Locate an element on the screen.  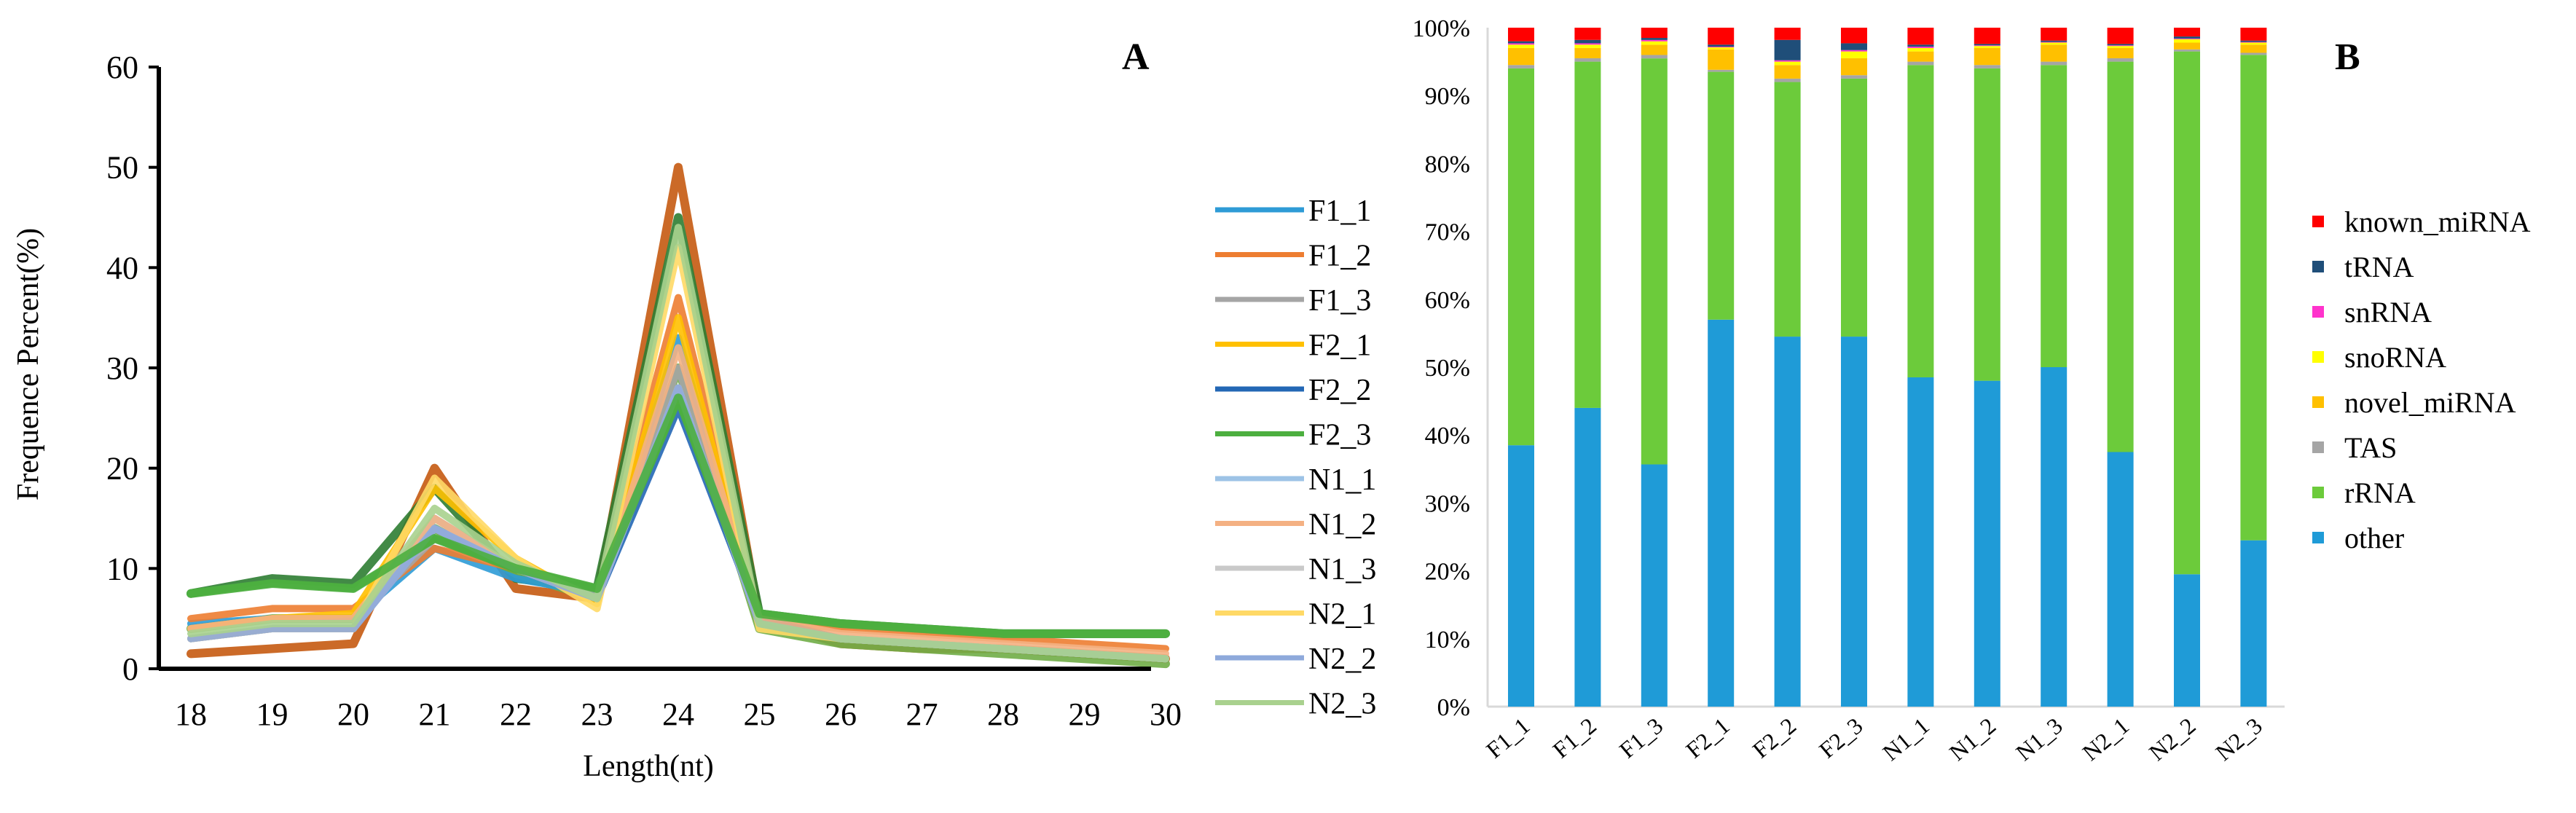
panel-b-legend-label: snRNA is located at coordinates (2388, 312).